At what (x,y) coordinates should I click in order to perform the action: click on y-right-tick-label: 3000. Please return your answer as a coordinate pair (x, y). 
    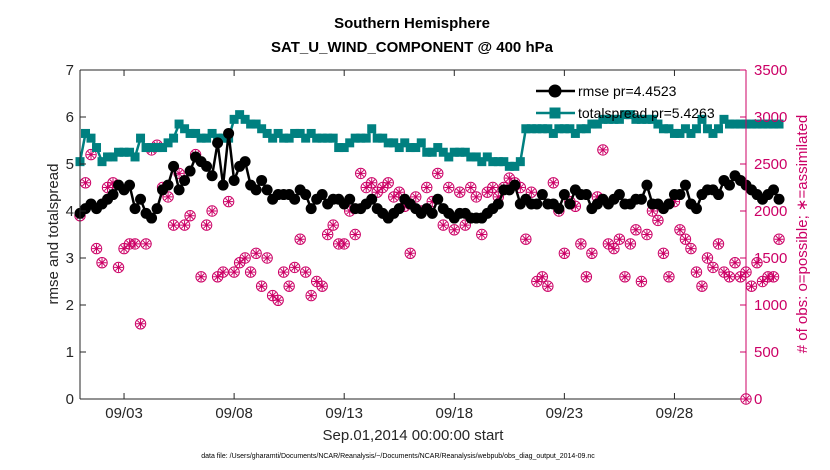
    Looking at the image, I should click on (770, 117).